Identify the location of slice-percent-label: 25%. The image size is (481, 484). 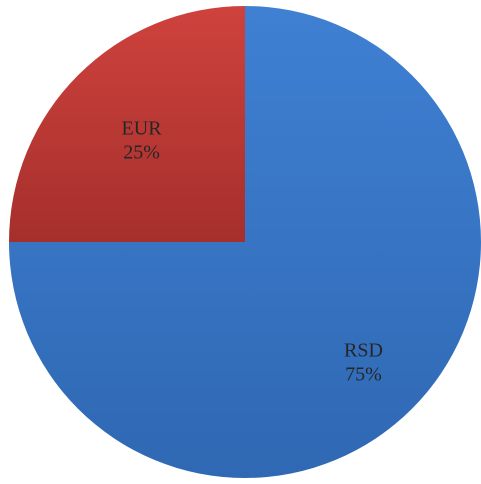
(141, 153).